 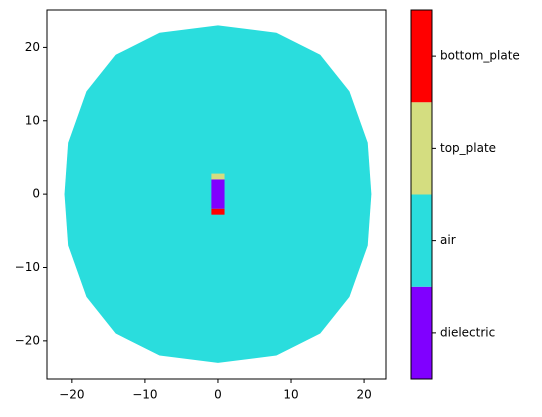 I want to click on y-tick-label: 20, so click(x=32, y=47).